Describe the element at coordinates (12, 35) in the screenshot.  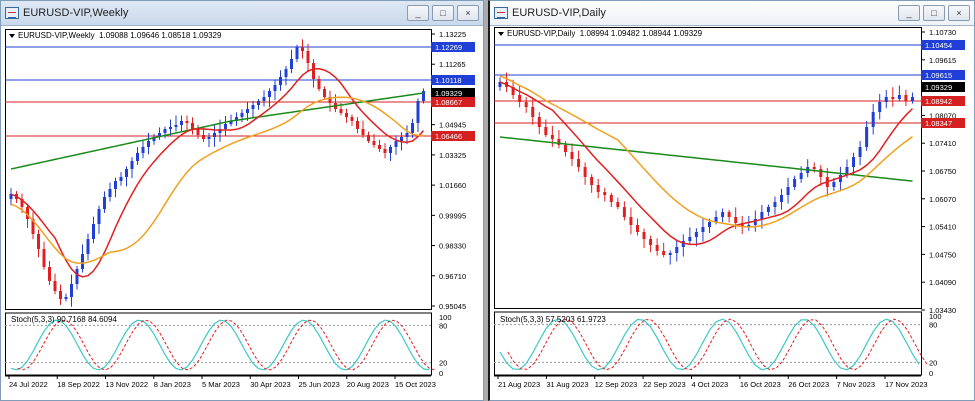
I see `collapse-triangle-icon` at that location.